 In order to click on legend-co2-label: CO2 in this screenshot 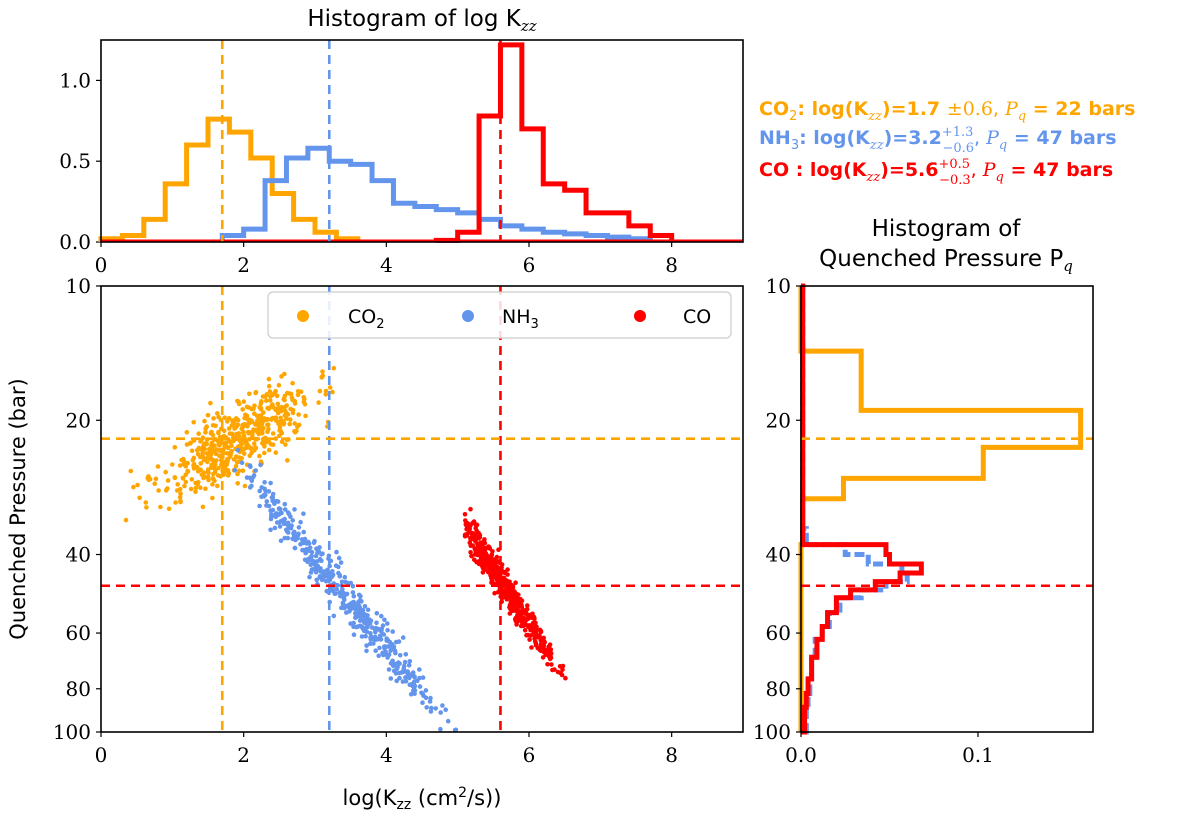, I will do `click(366, 319)`.